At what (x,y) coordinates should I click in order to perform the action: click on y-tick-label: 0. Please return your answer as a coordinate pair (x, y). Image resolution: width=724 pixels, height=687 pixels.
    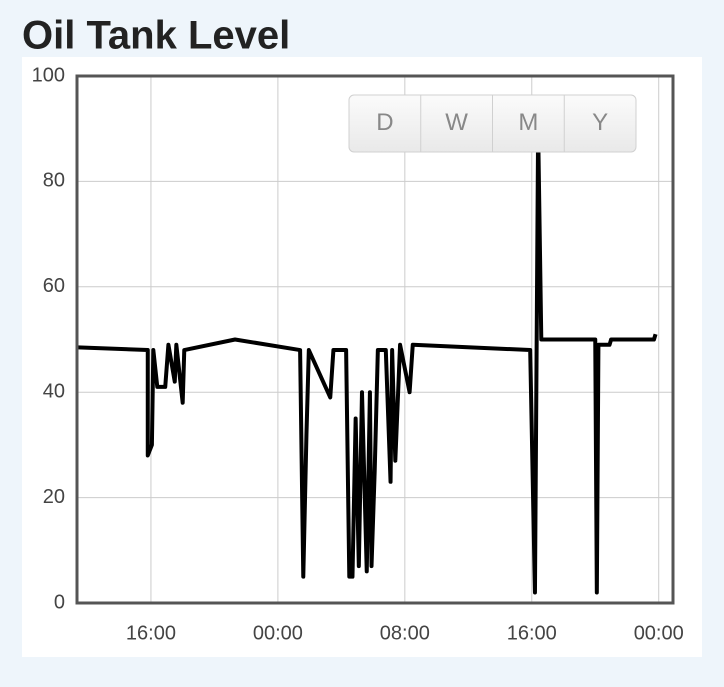
    Looking at the image, I should click on (59, 602).